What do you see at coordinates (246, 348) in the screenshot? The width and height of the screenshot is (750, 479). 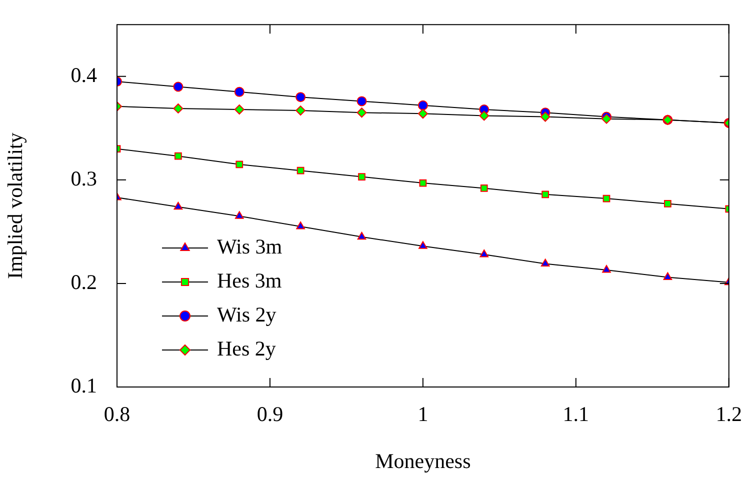 I see `legend-label: Hes 2y` at bounding box center [246, 348].